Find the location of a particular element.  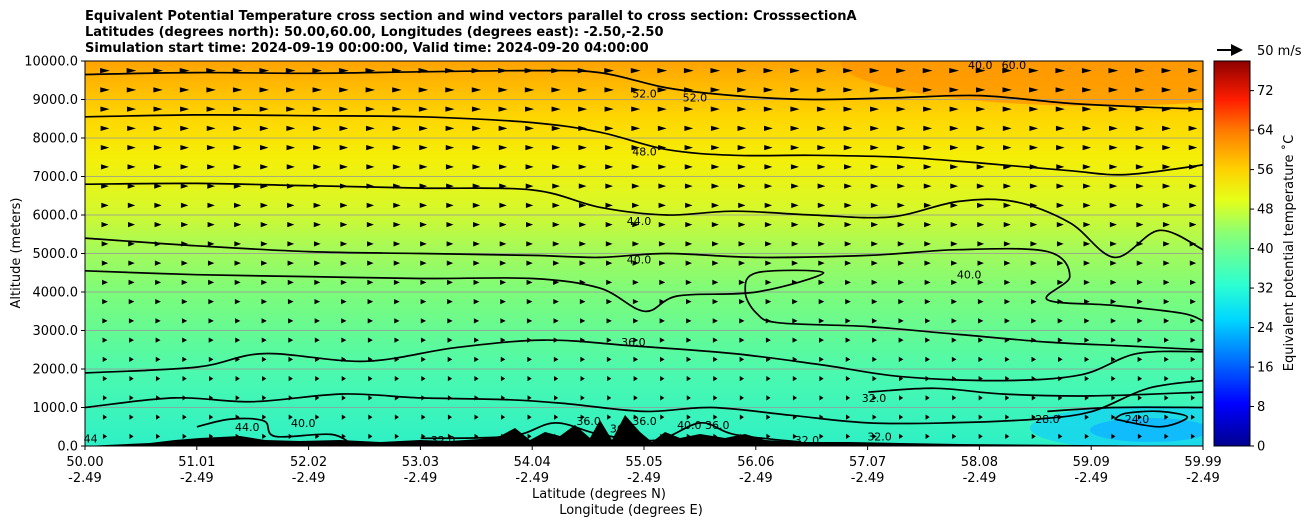

contour-label: 52.0 is located at coordinates (644, 94).